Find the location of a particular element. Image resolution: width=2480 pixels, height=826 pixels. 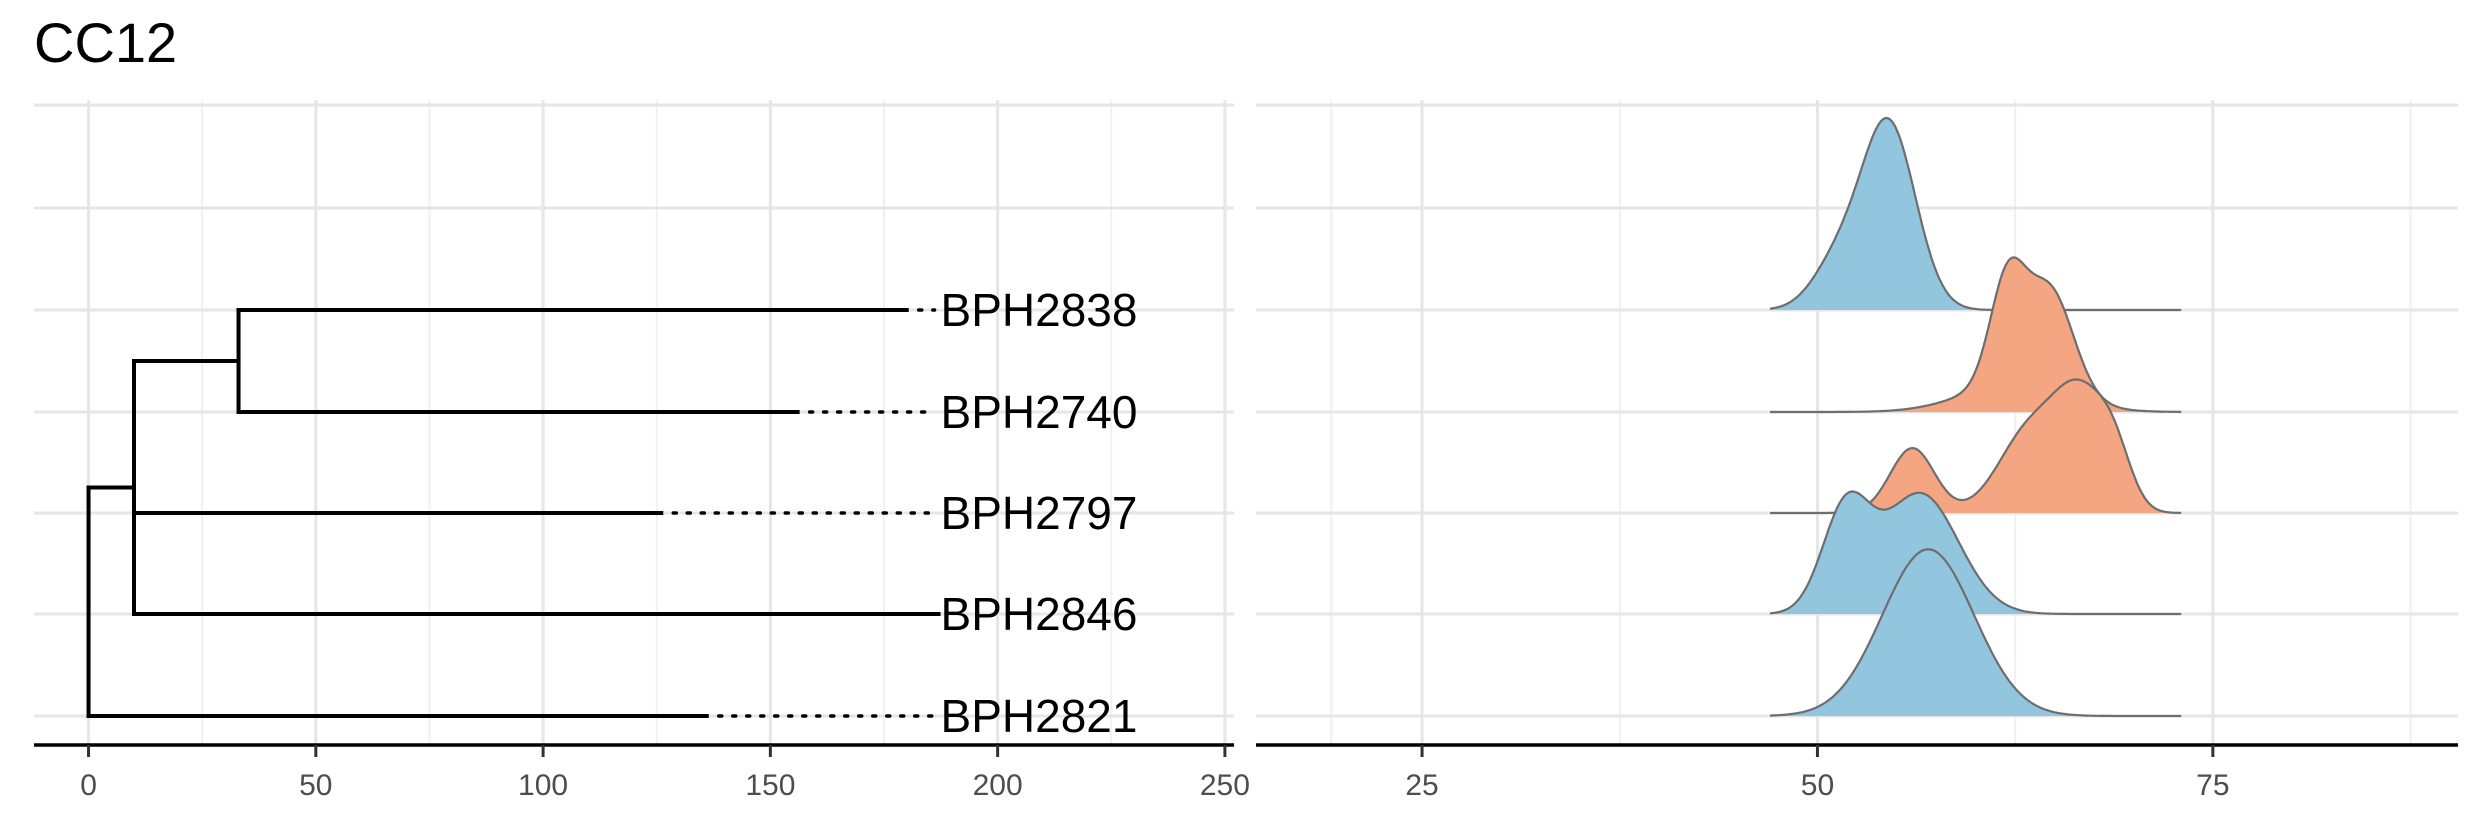

tip-label: BPH2838 is located at coordinates (1039, 310).